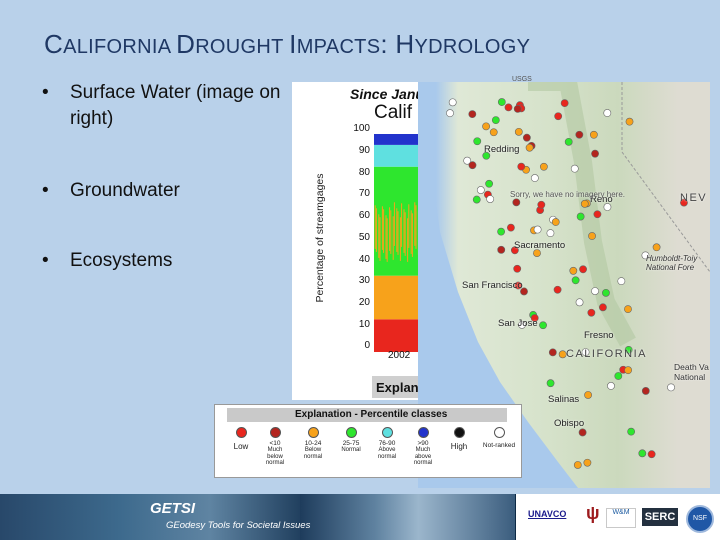  Describe the element at coordinates (320, 238) in the screenshot. I see `chart-ylabel: Percentage of streamgages` at that location.